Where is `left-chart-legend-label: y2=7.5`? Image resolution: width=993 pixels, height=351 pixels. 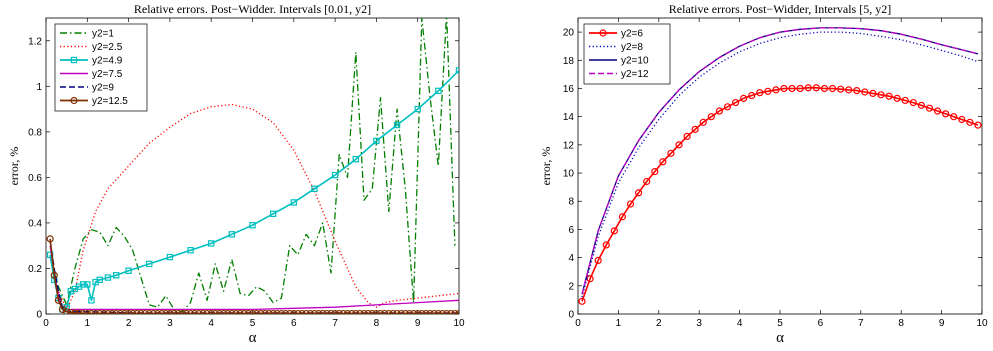 left-chart-legend-label: y2=7.5 is located at coordinates (107, 74).